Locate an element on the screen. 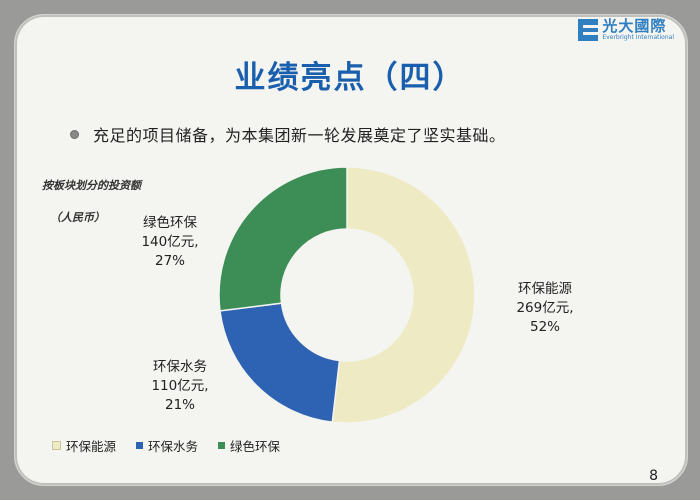  slice-value: 110亿元, is located at coordinates (180, 386).